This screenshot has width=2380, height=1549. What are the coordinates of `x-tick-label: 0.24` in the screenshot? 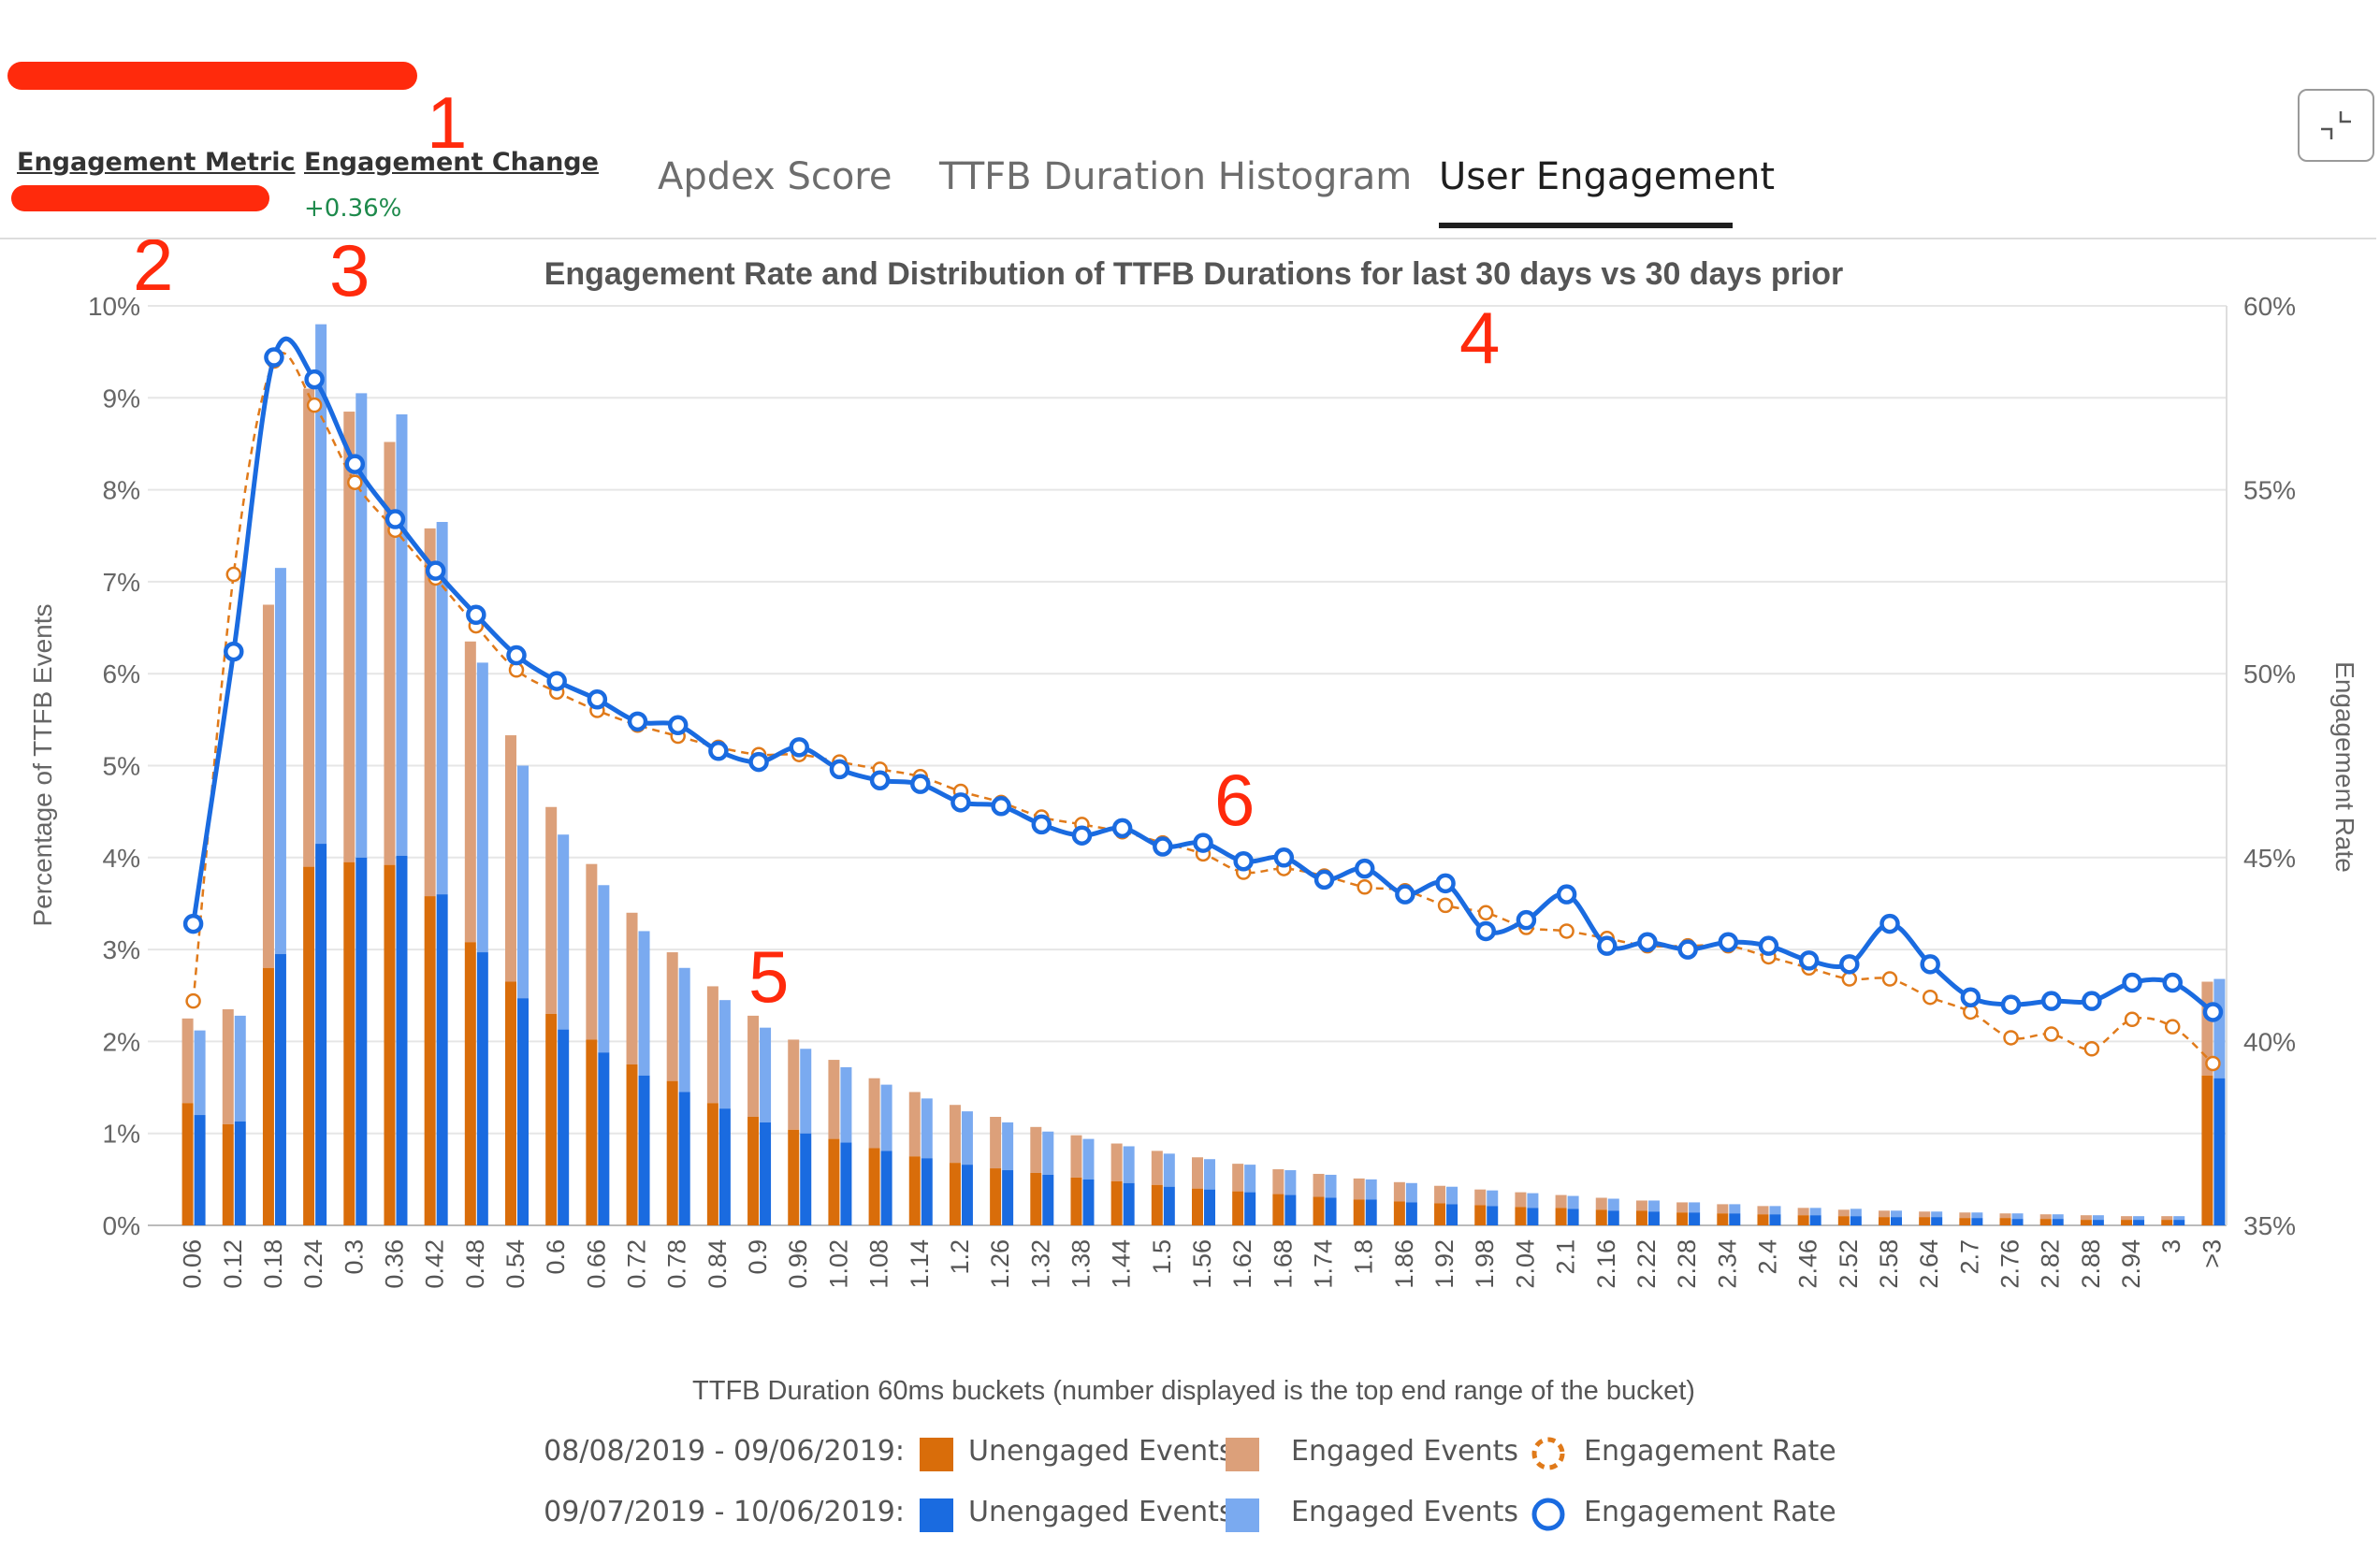 It's located at (313, 1264).